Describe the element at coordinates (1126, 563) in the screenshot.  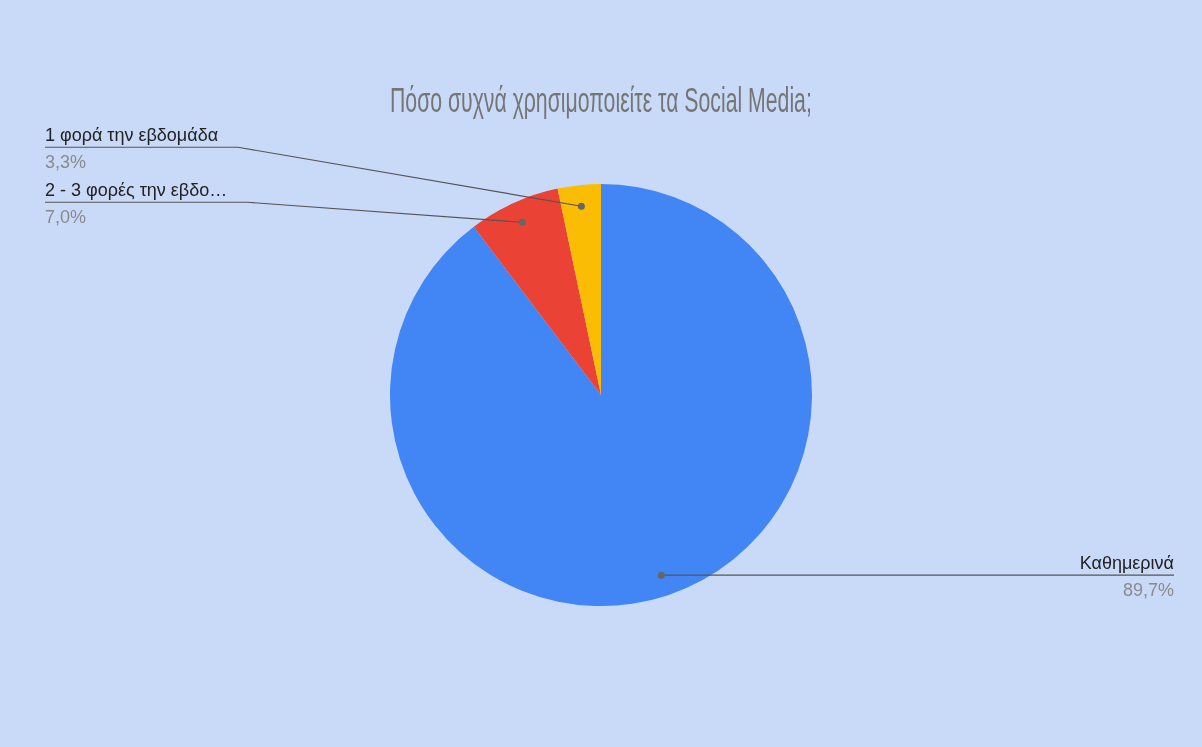
I see `slice-label: Καθημερινά` at that location.